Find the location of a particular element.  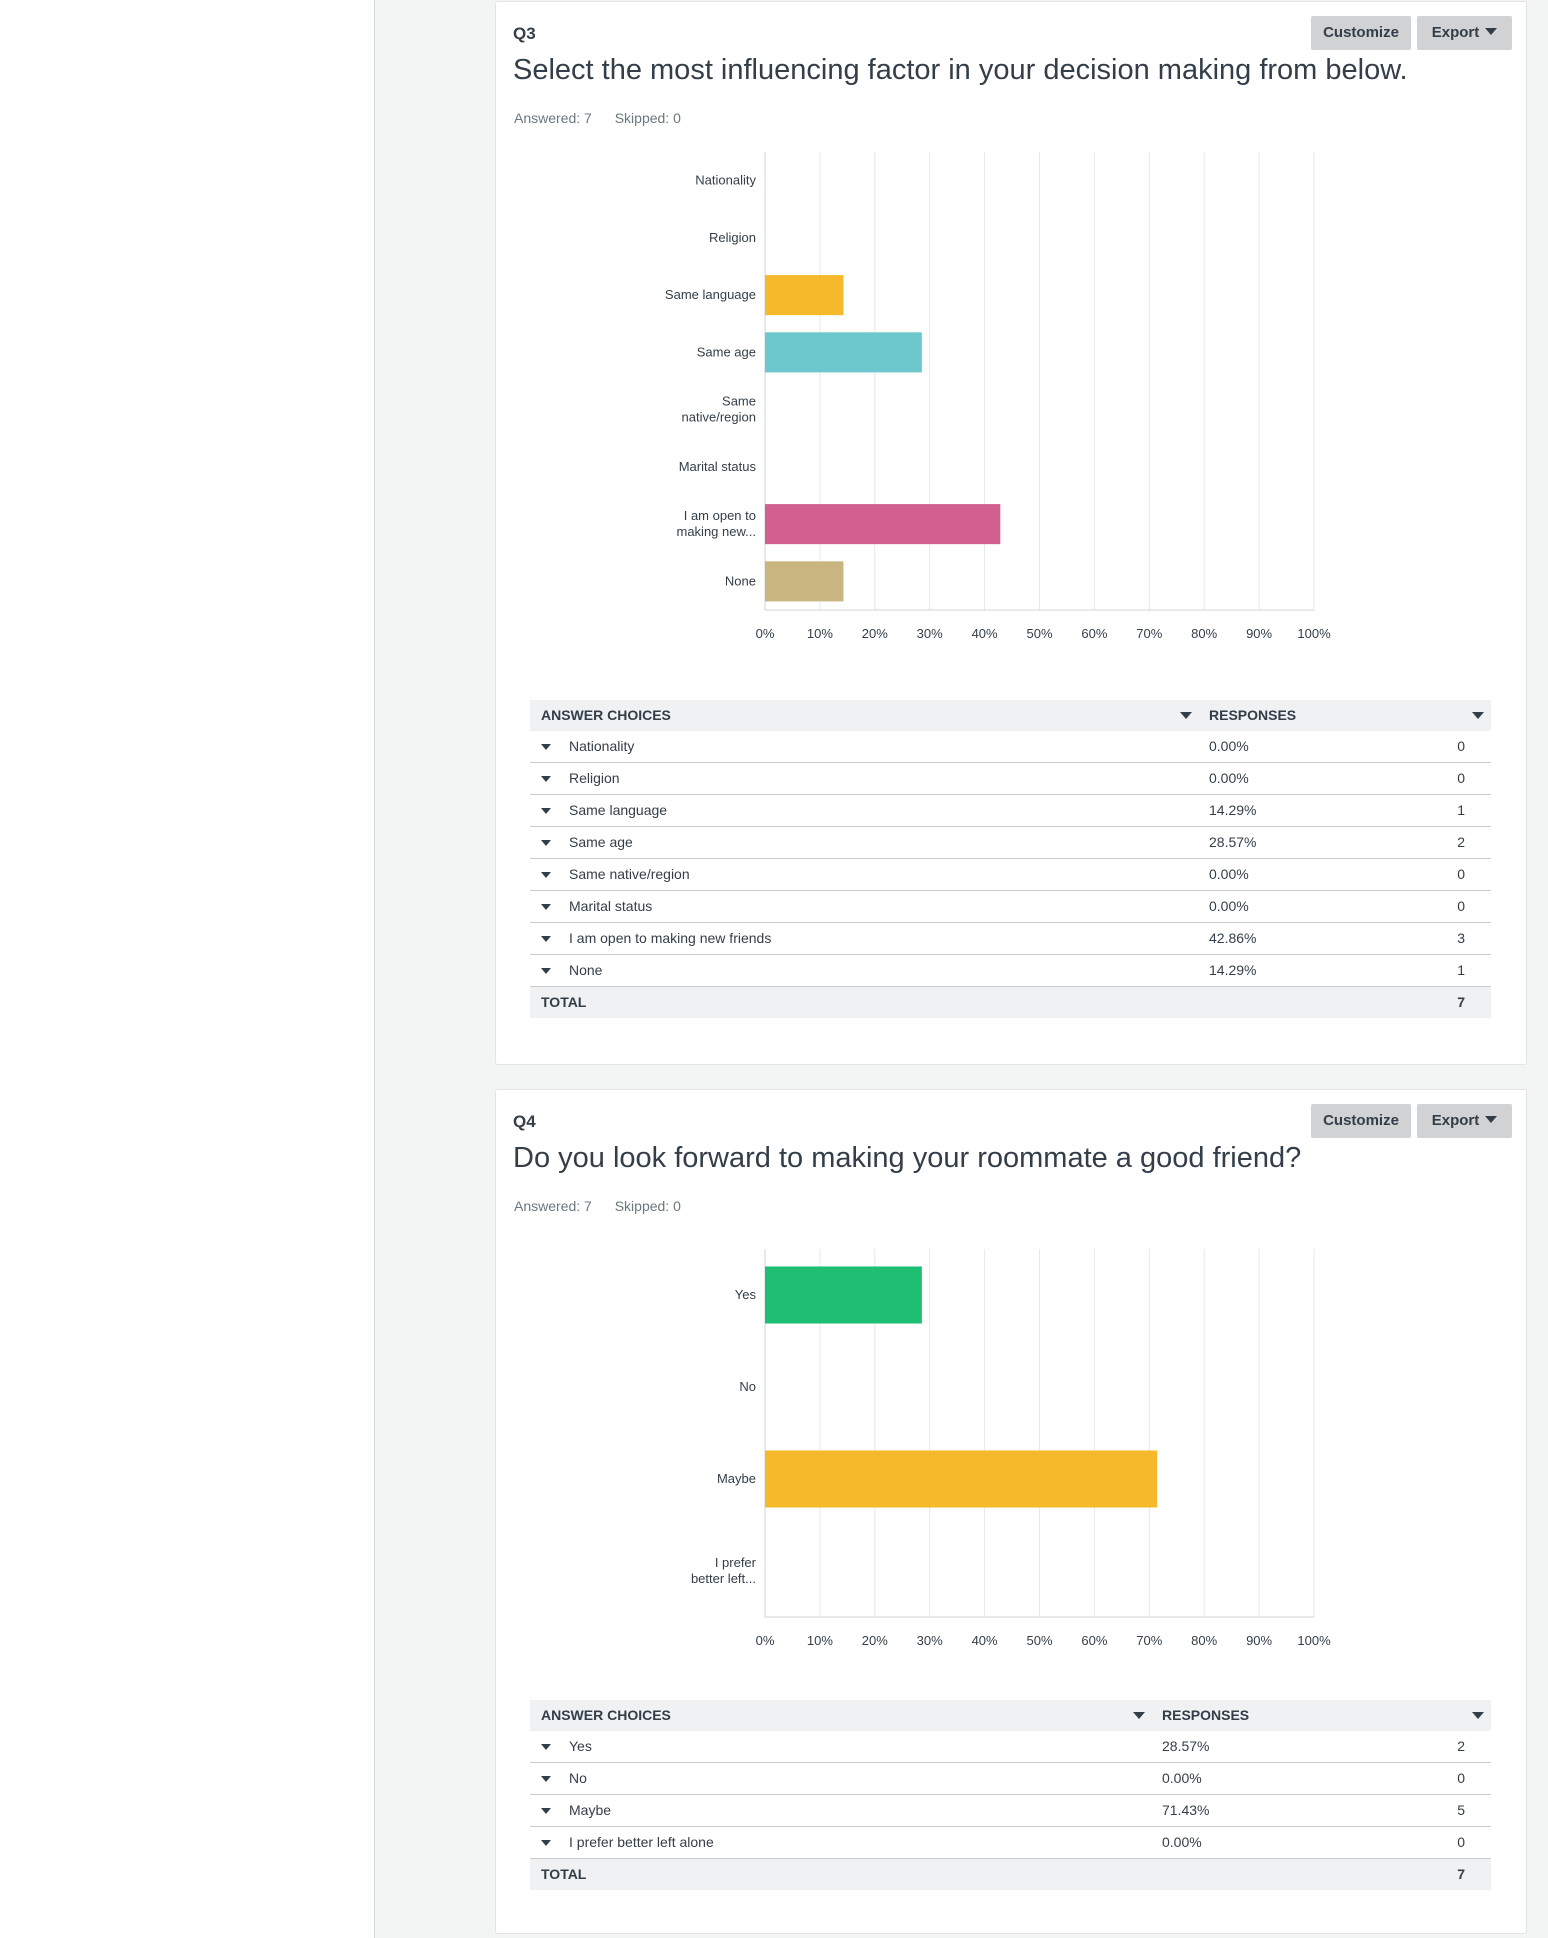

x-tick-label: 20% is located at coordinates (875, 1640).